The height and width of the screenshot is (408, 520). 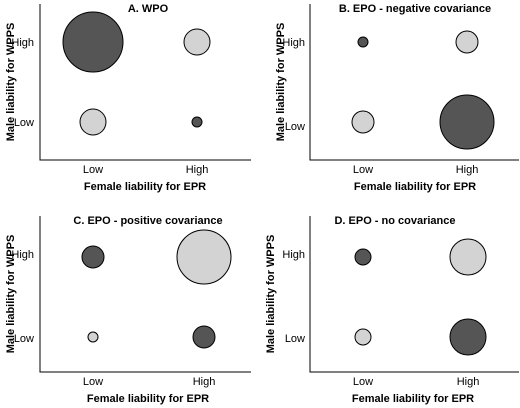 What do you see at coordinates (204, 337) in the screenshot?
I see `panel-c-bubble-high-x-low-y` at bounding box center [204, 337].